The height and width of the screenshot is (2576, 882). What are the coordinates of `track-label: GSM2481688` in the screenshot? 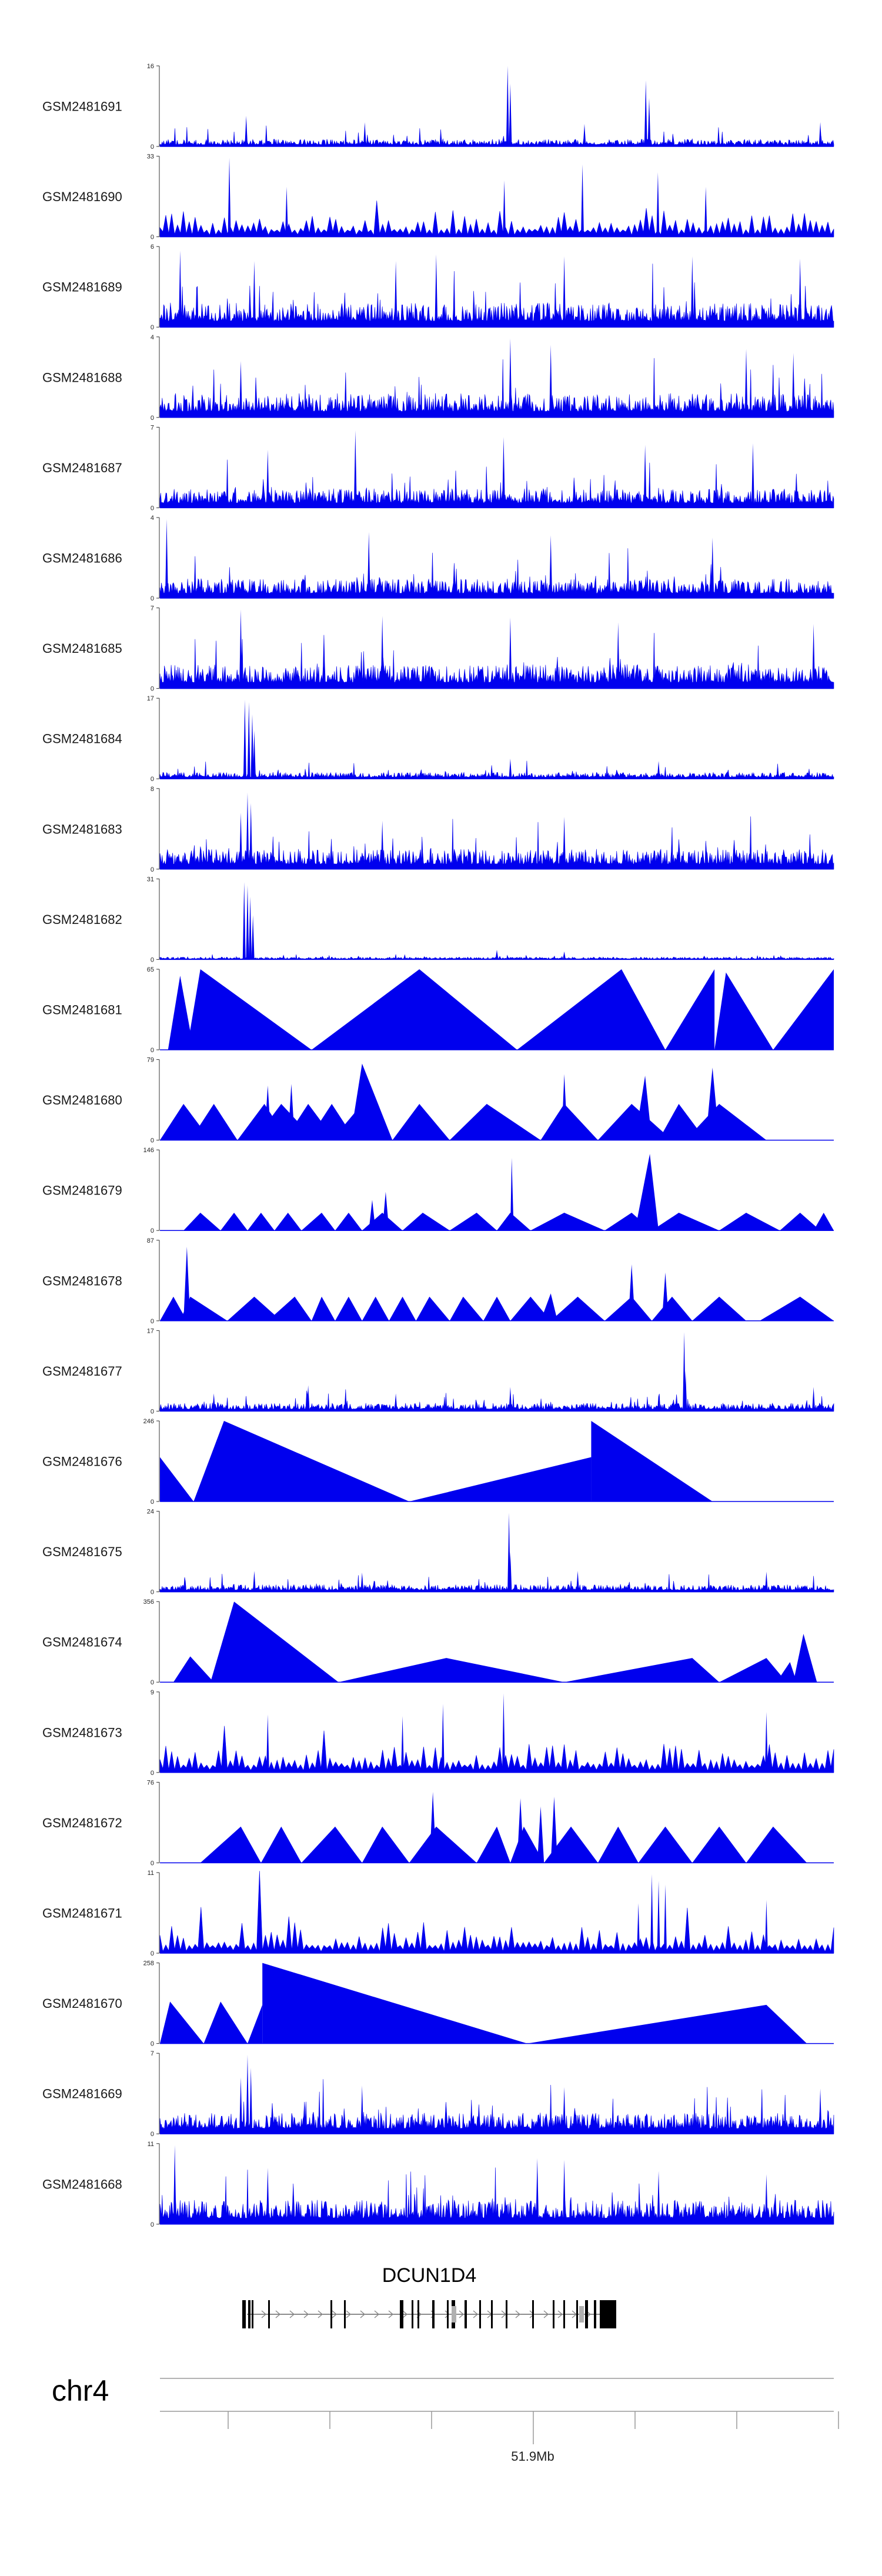 It's located at (82, 377).